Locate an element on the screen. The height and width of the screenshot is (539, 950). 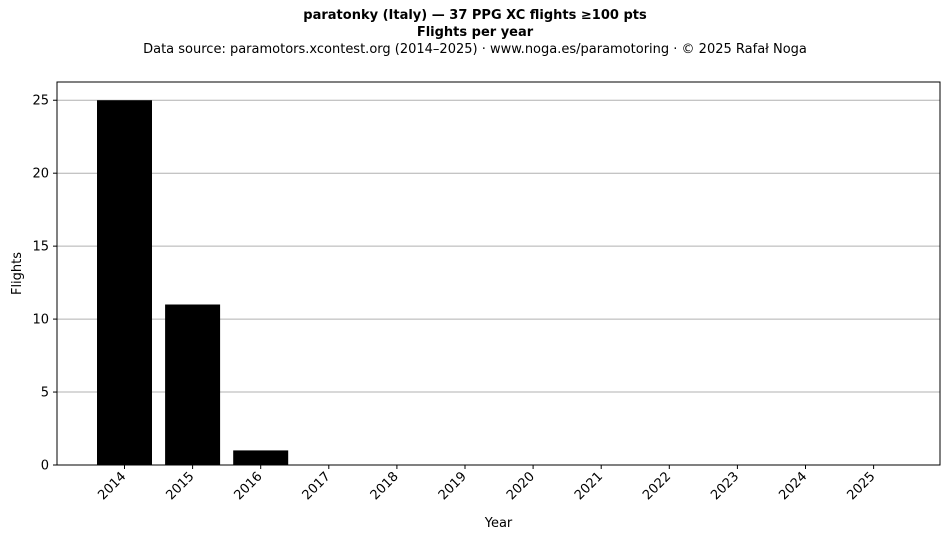
bar-2016 is located at coordinates (261, 457).